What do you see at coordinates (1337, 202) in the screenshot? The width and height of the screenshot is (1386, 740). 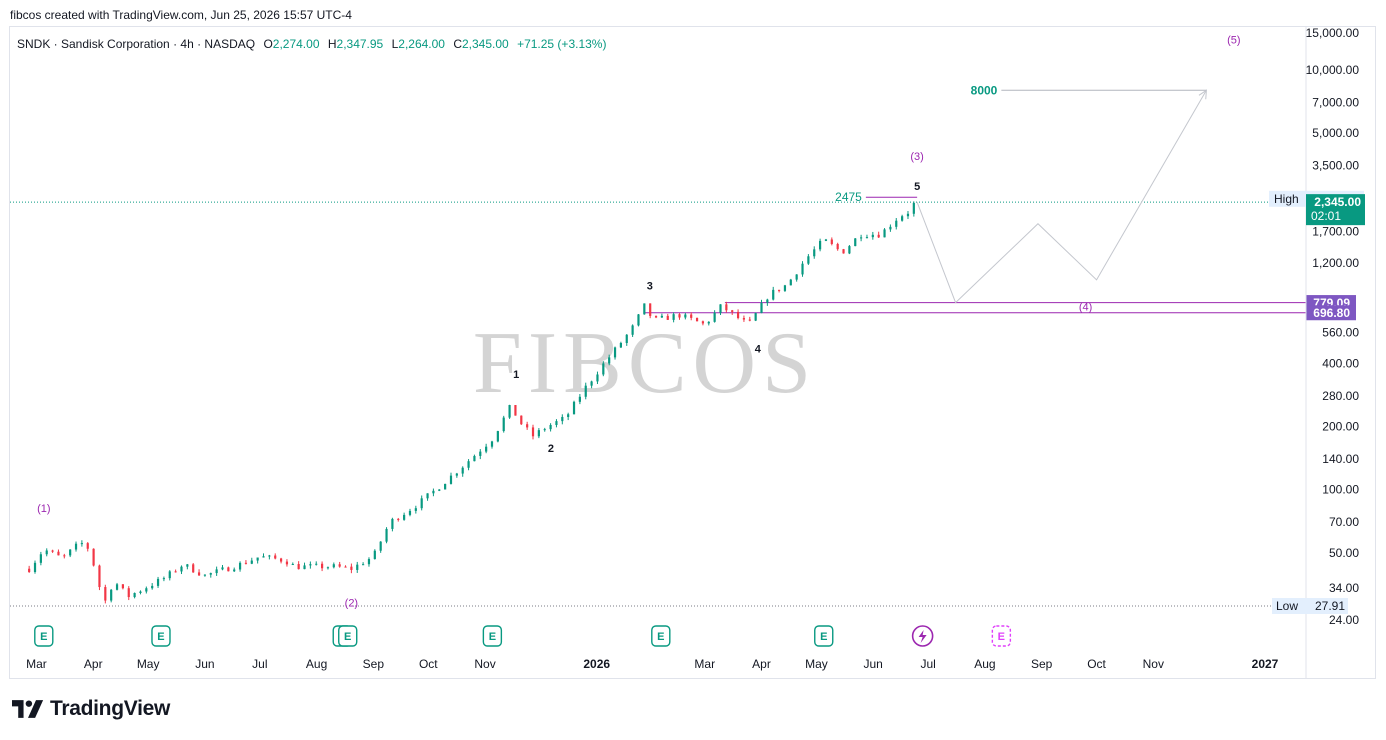 I see `last-price-value: 2,345.00` at bounding box center [1337, 202].